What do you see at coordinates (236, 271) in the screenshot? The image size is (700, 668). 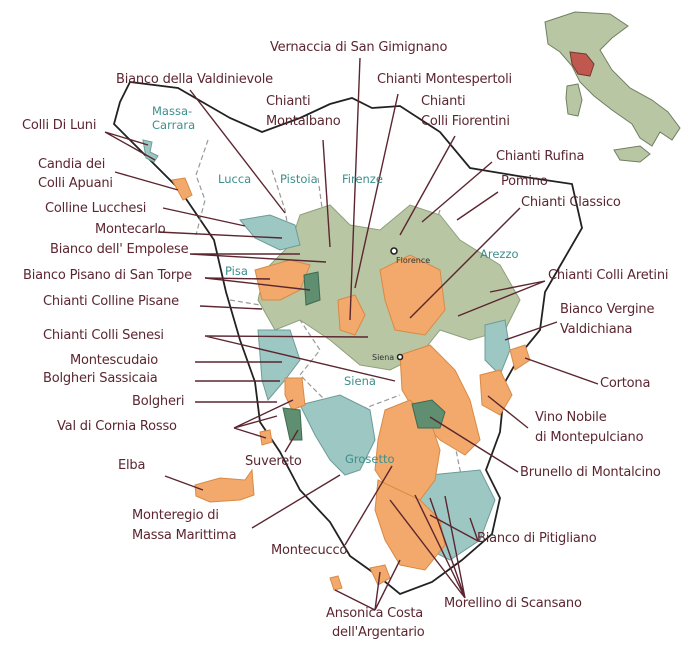 I see `province-pisa: Pisa` at bounding box center [236, 271].